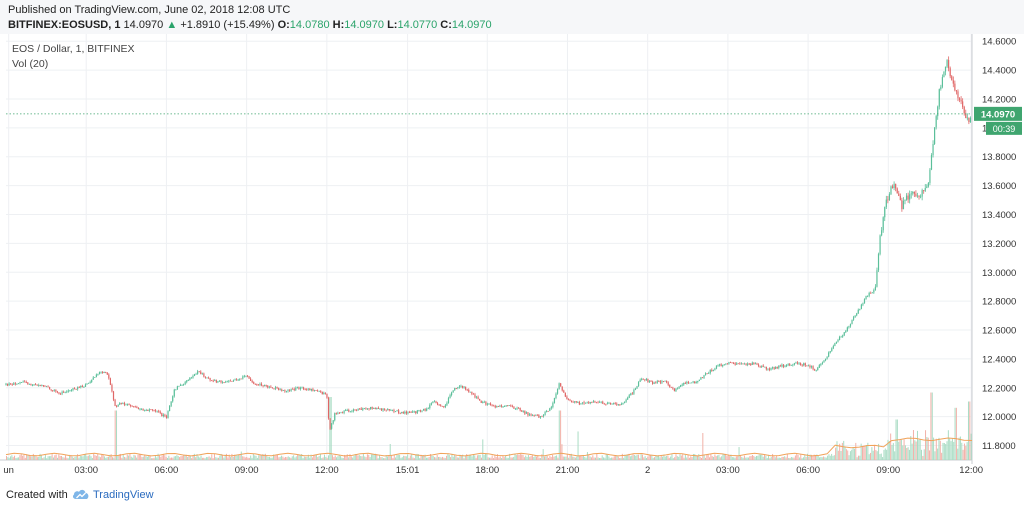 The width and height of the screenshot is (1024, 508). I want to click on x-tick-label: un, so click(8, 470).